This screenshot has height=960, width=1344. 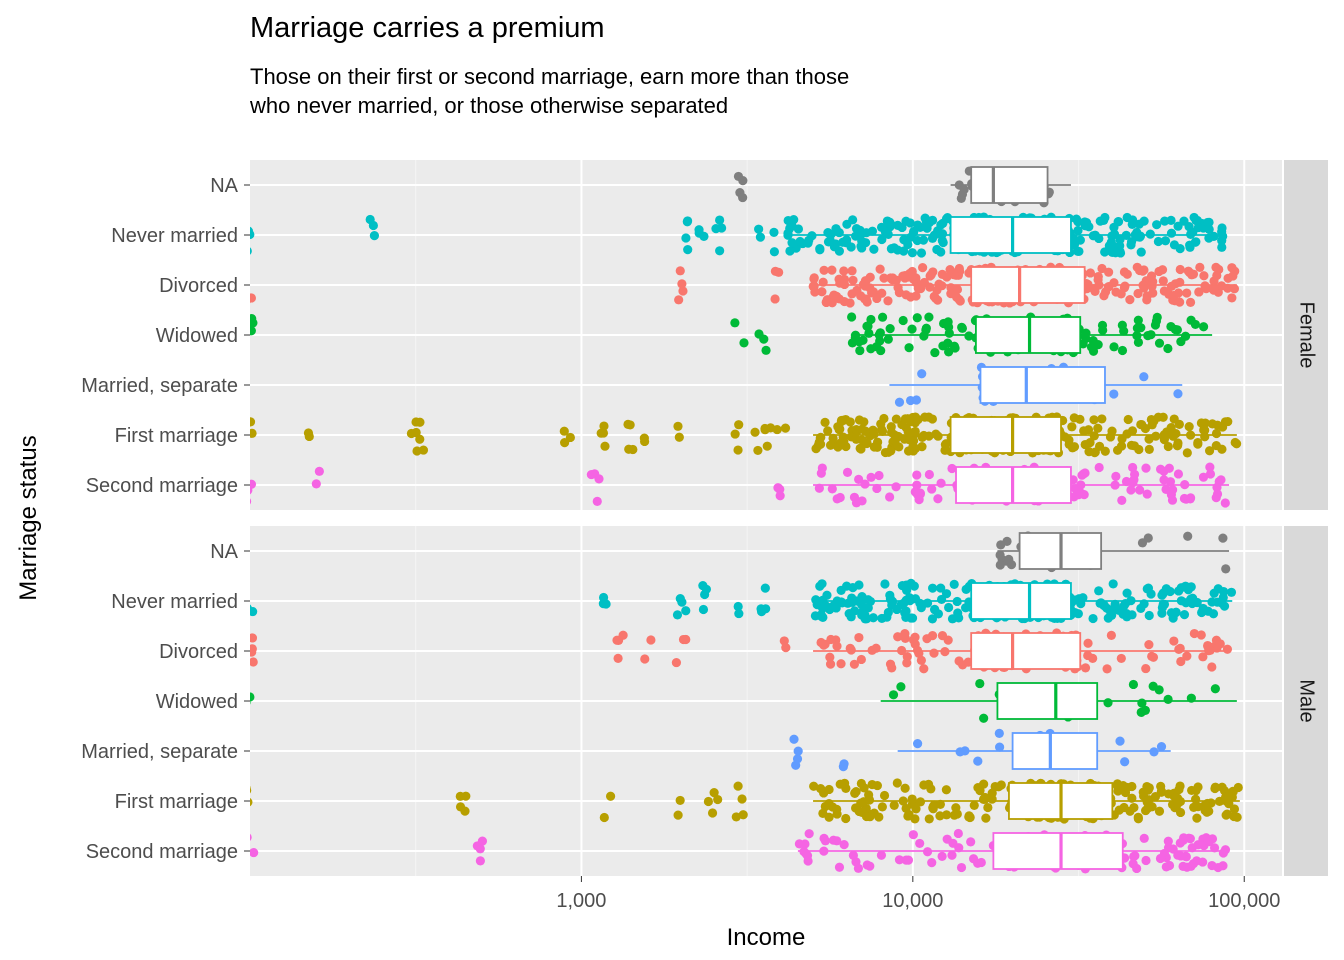 What do you see at coordinates (198, 286) in the screenshot?
I see `y-tick-label: Divorced` at bounding box center [198, 286].